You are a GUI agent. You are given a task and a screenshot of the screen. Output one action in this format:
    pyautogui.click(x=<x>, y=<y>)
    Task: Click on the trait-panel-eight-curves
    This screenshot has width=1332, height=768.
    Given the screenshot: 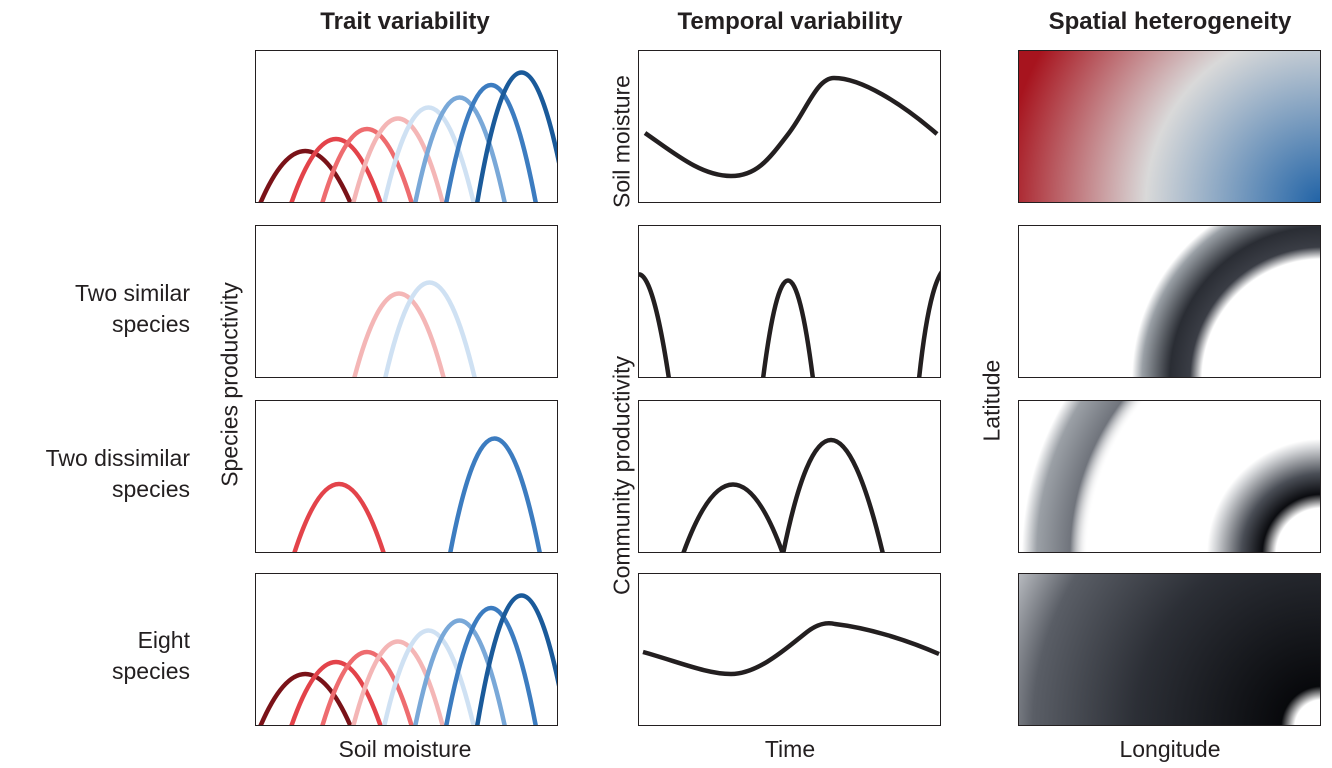 What is the action you would take?
    pyautogui.click(x=407, y=659)
    